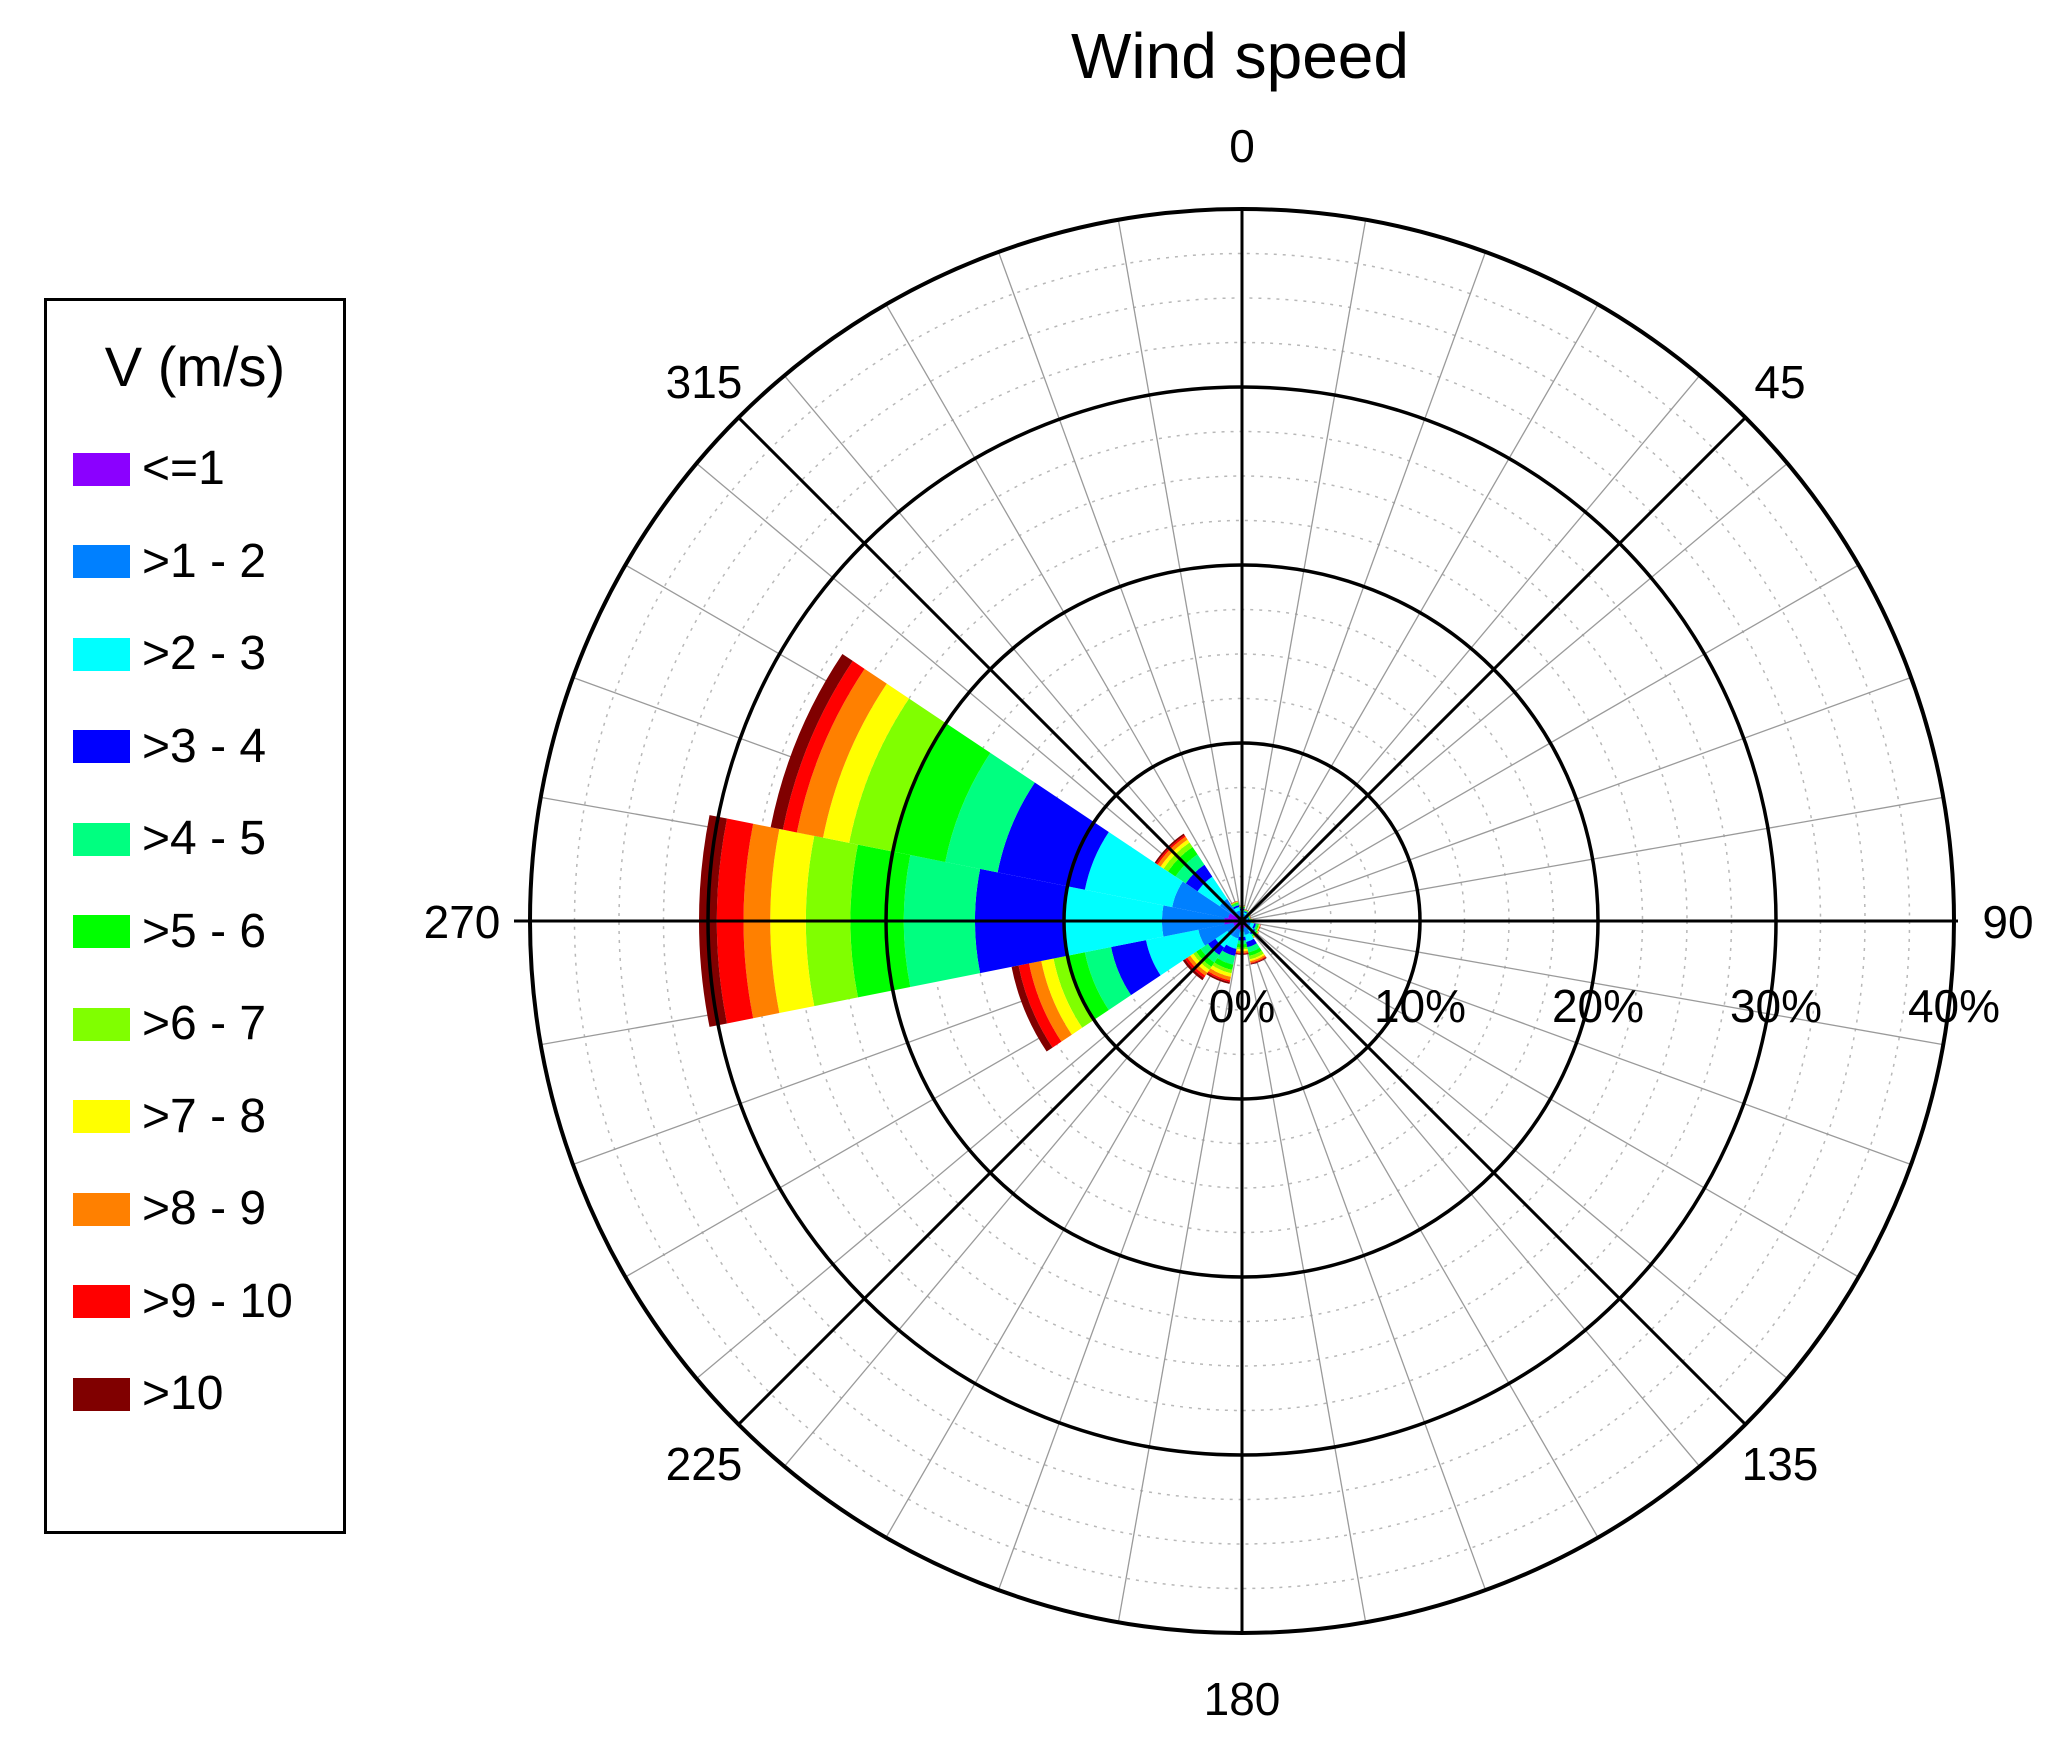 The image size is (2070, 1754). I want to click on radial-tick-label: 30%, so click(1776, 1006).